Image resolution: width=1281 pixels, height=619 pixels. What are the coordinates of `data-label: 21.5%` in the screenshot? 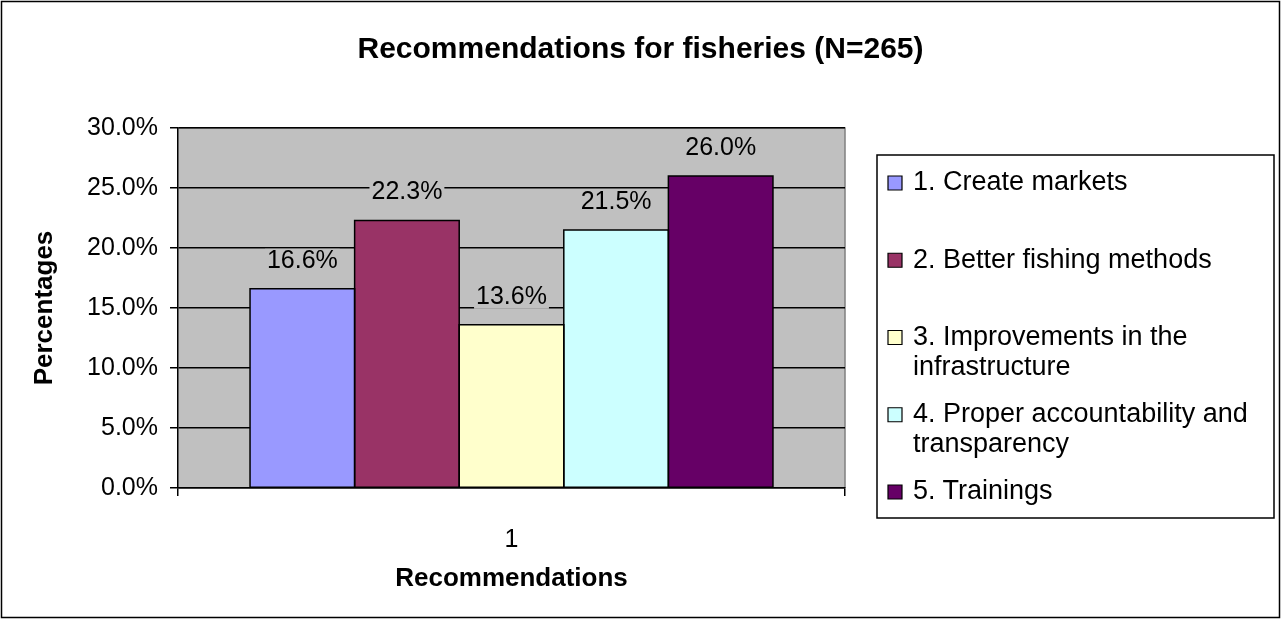 It's located at (616, 199).